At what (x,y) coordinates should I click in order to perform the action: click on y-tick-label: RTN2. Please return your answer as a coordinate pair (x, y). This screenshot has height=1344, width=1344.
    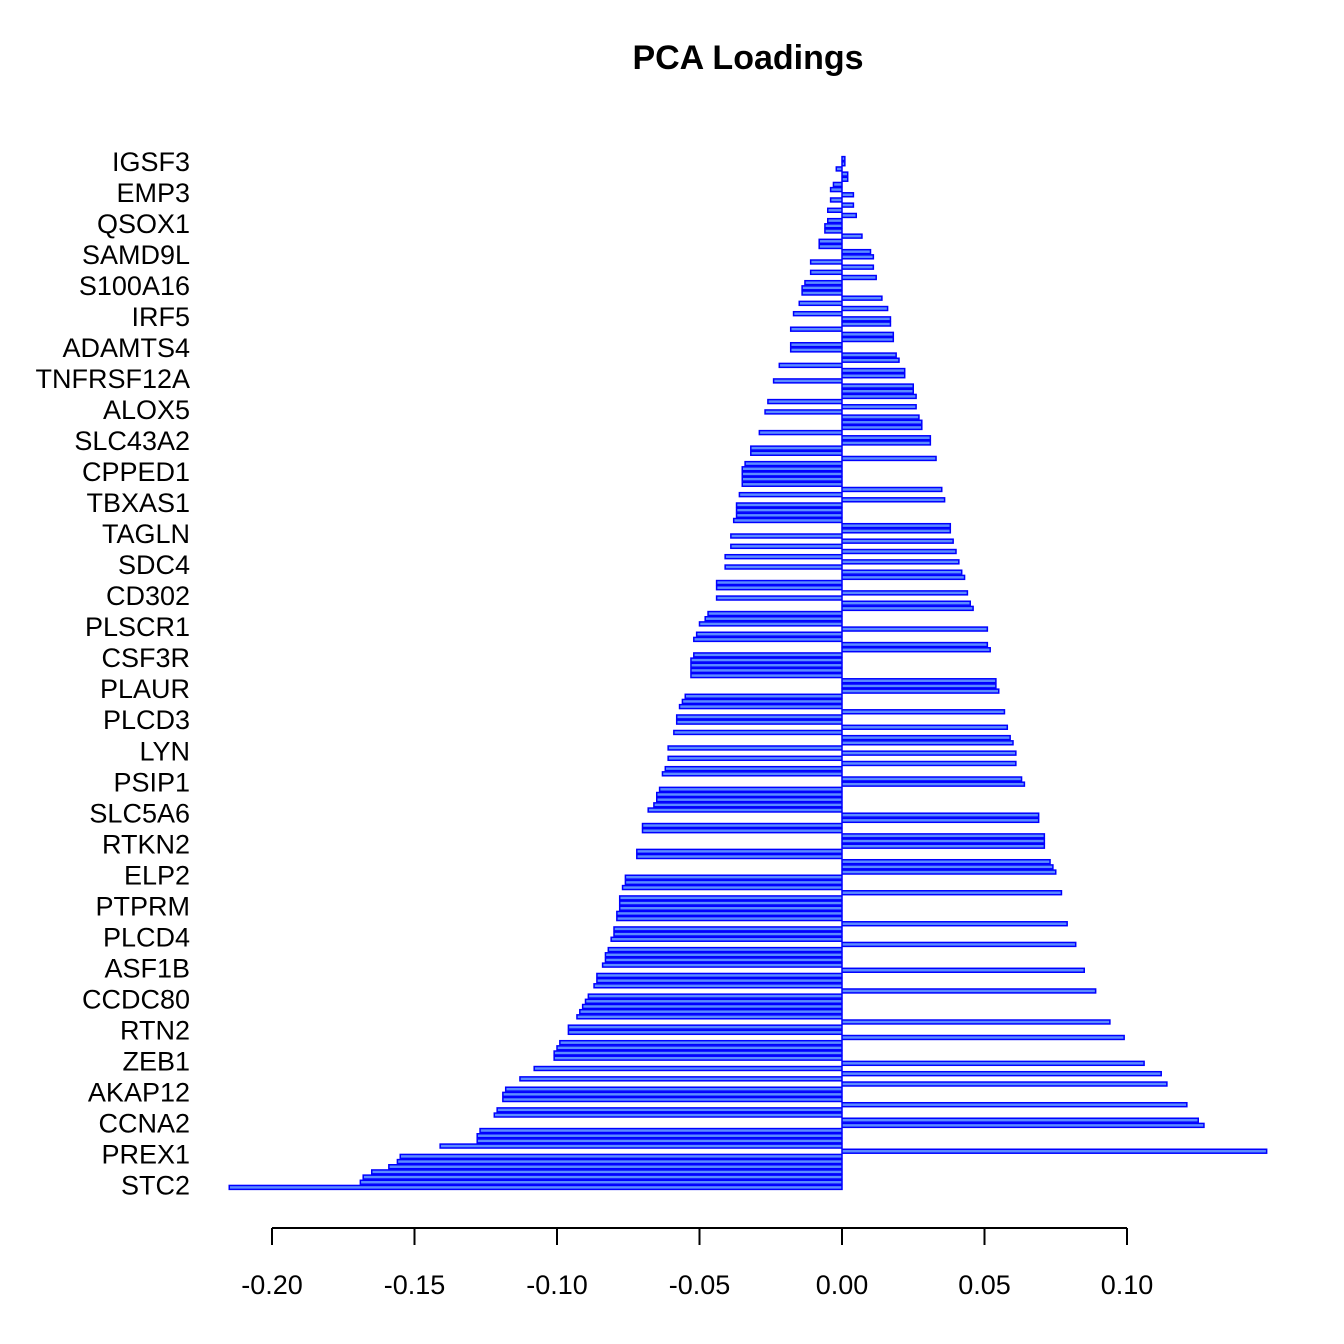
    Looking at the image, I should click on (155, 1030).